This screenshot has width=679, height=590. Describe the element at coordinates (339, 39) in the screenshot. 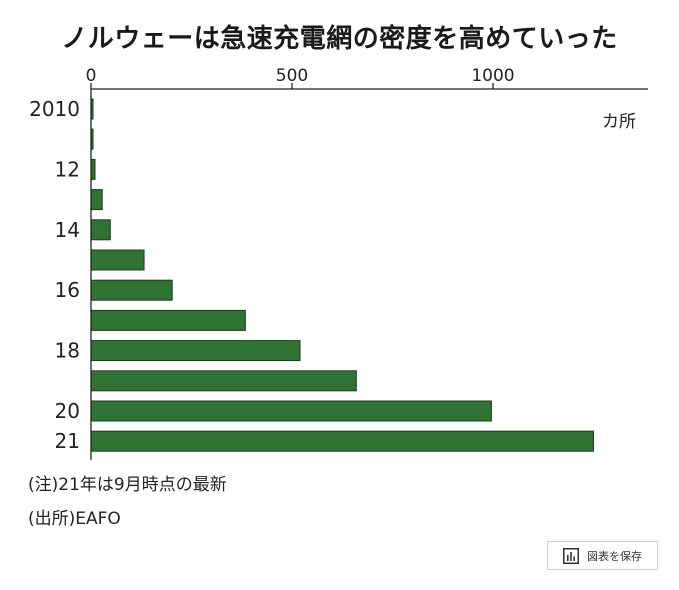

I see `chart-title: ノルウェーは急速充電網の密度を高めていった` at that location.